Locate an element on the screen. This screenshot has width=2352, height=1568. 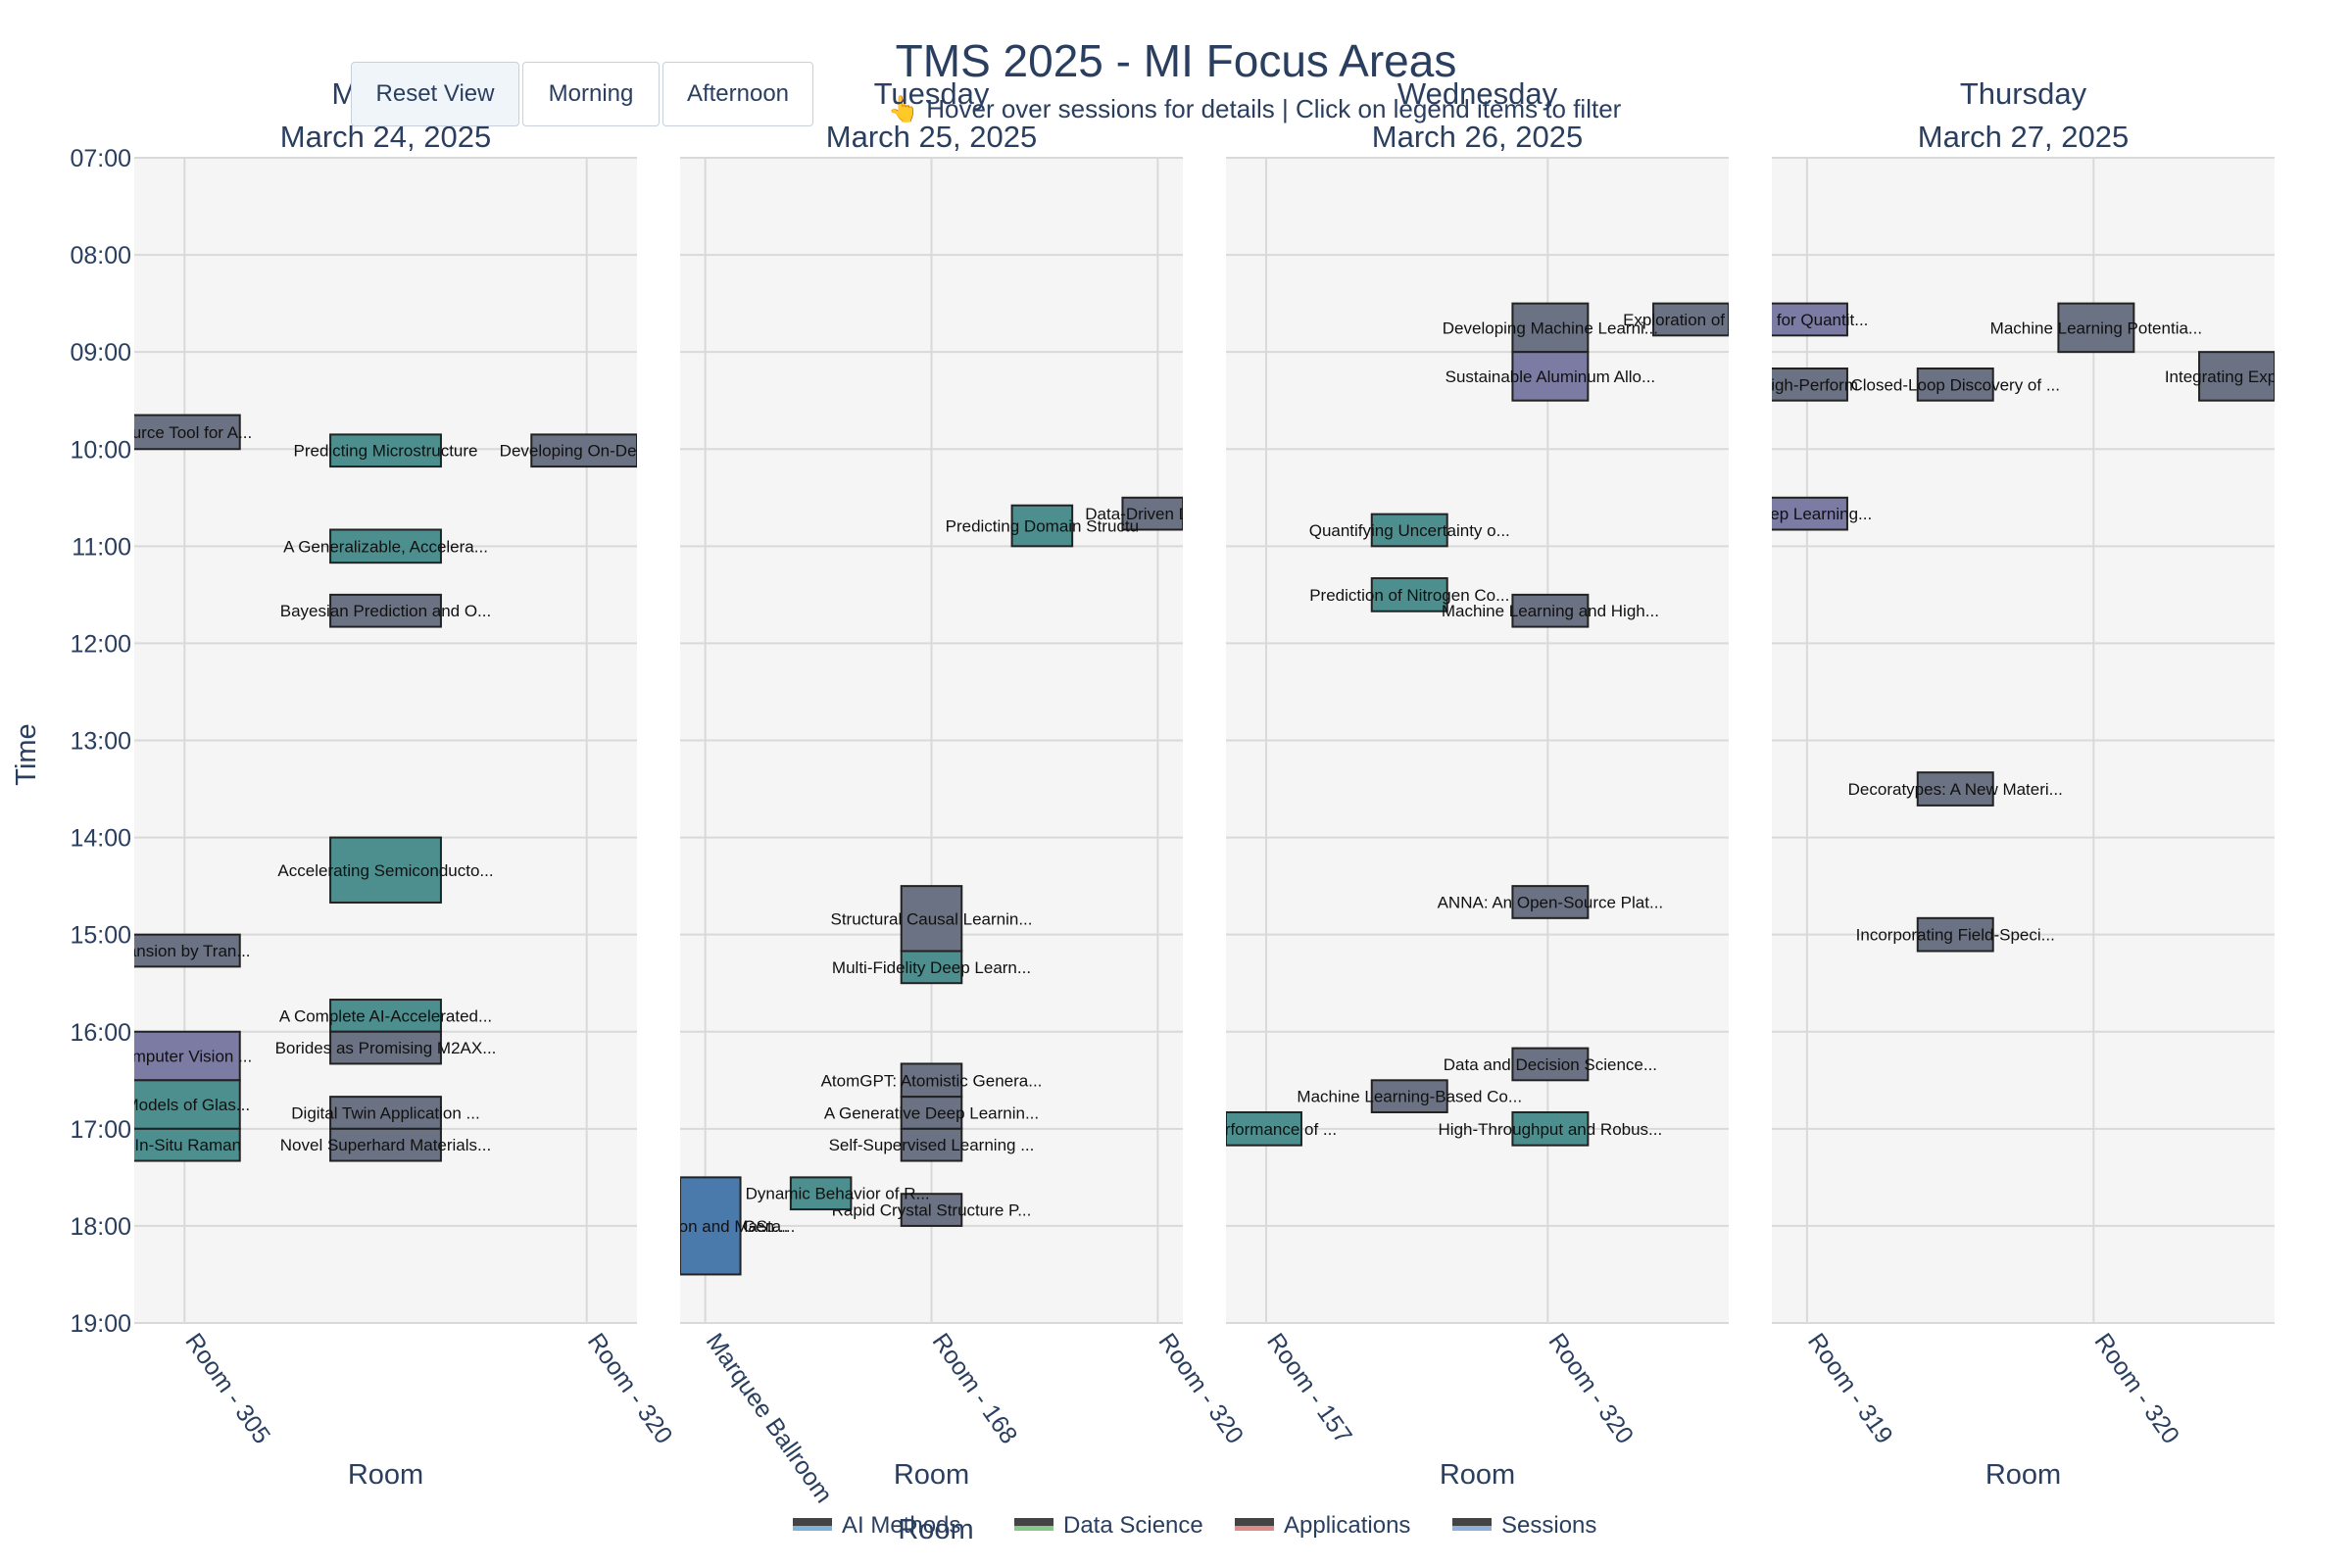
legend-item: AI Methods is located at coordinates (876, 1525).